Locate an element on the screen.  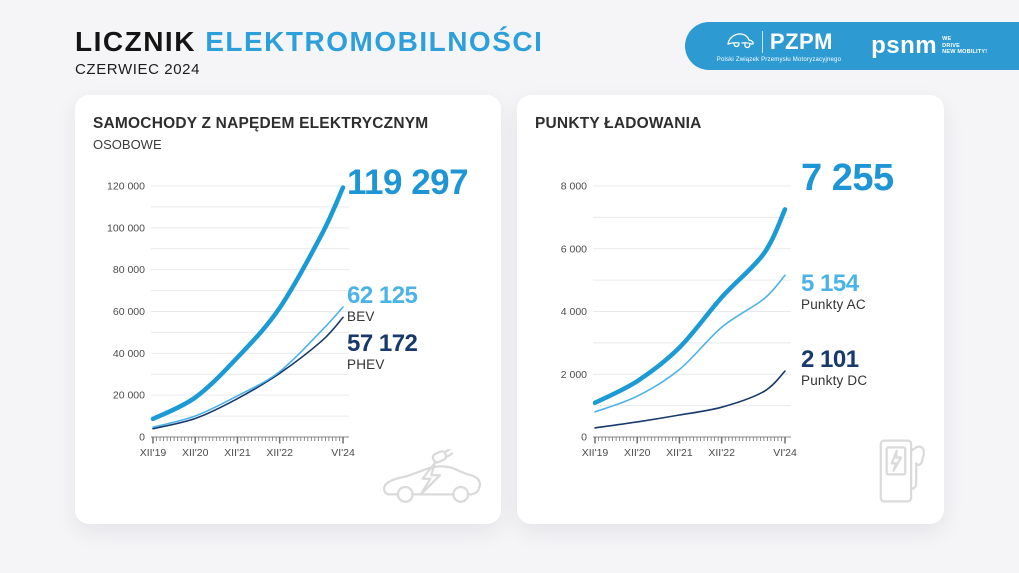
ac-points-label: Punkty AC is located at coordinates (833, 305).